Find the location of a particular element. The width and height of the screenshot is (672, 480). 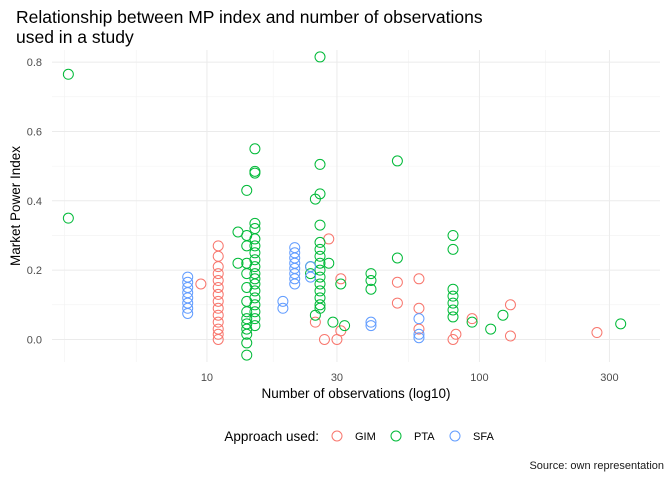

x-tick-label: 300 is located at coordinates (609, 378).